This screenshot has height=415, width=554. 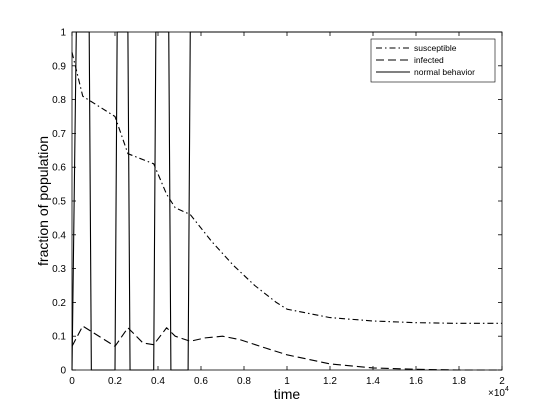 I want to click on legend-label: infected, so click(x=429, y=60).